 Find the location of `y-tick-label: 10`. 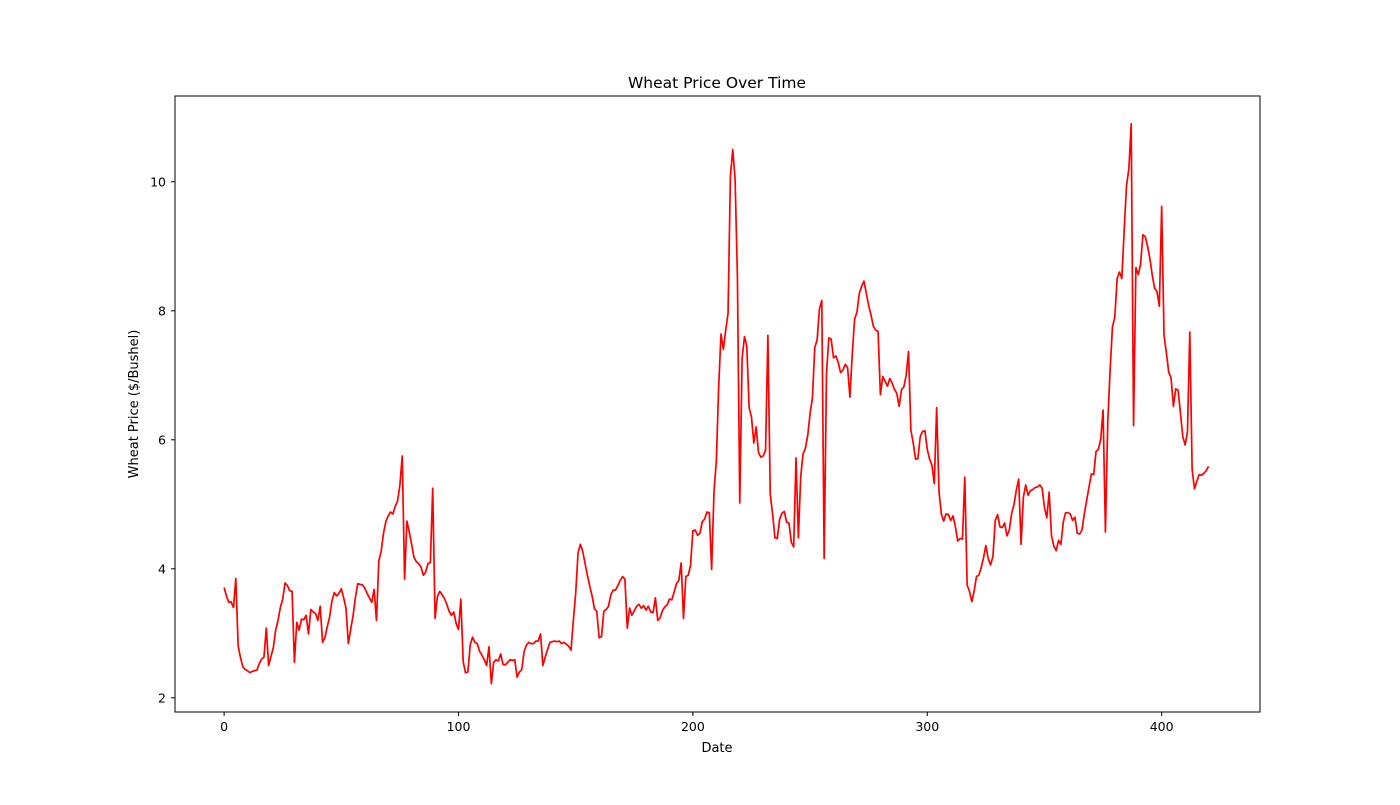

y-tick-label: 10 is located at coordinates (158, 181).